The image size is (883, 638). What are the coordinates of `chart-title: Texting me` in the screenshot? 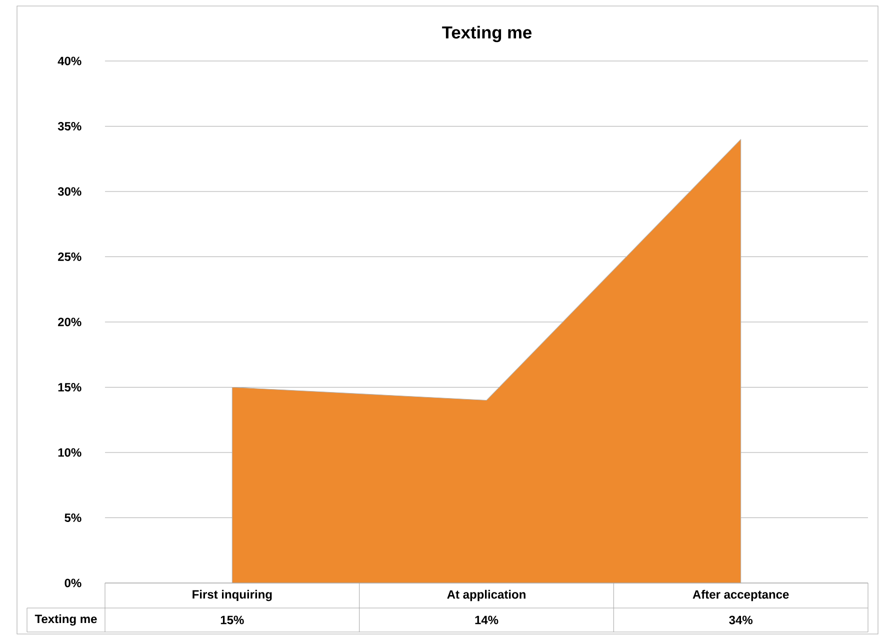 It's located at (487, 34).